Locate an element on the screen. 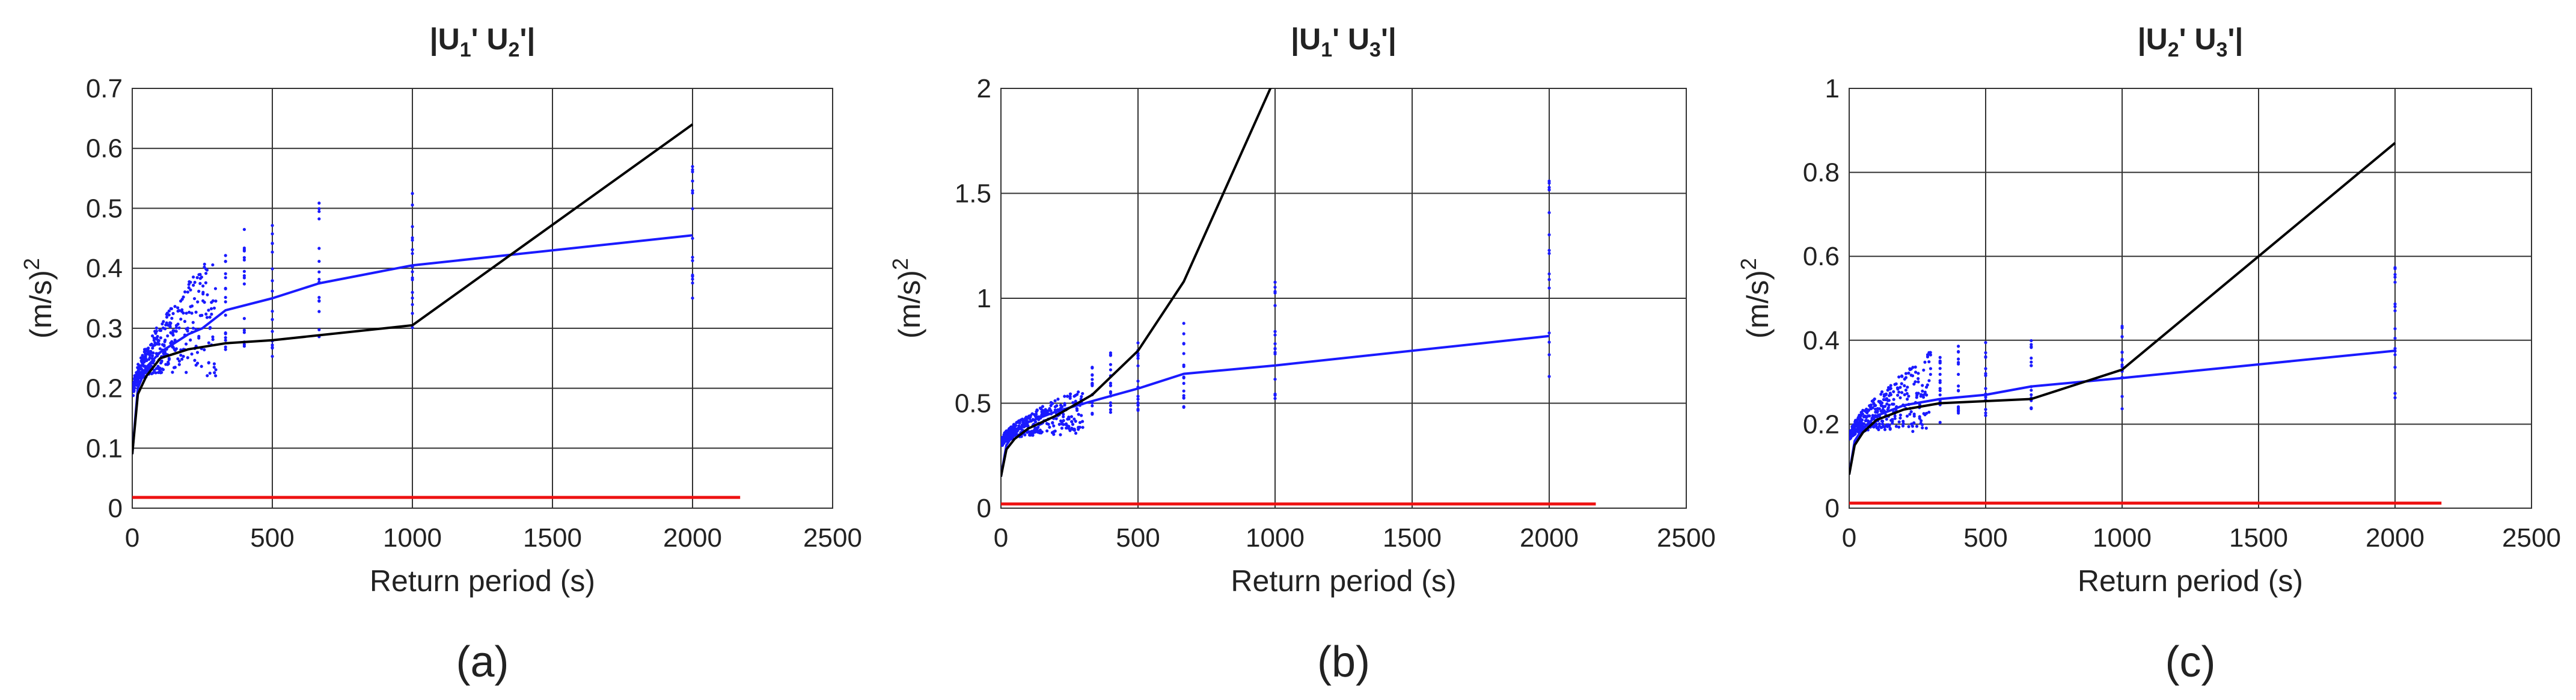 Image resolution: width=2576 pixels, height=700 pixels. x-tick-label: 500 is located at coordinates (272, 538).